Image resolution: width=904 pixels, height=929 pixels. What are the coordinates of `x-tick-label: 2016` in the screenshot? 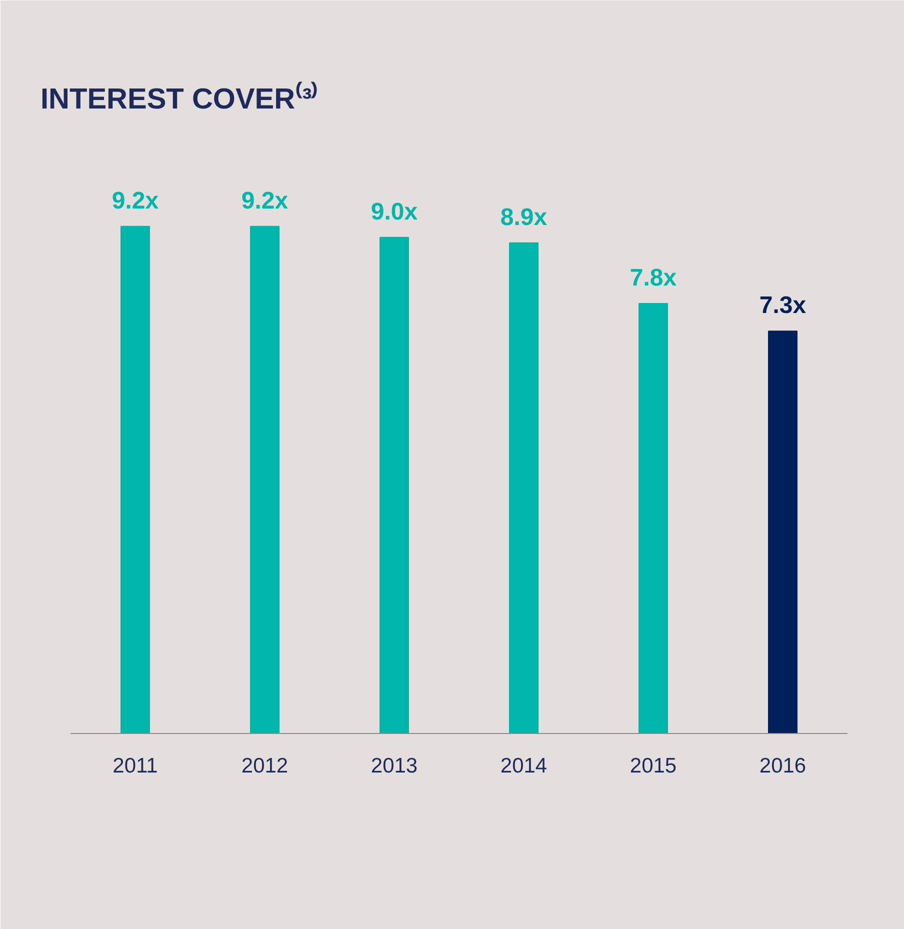 It's located at (782, 766).